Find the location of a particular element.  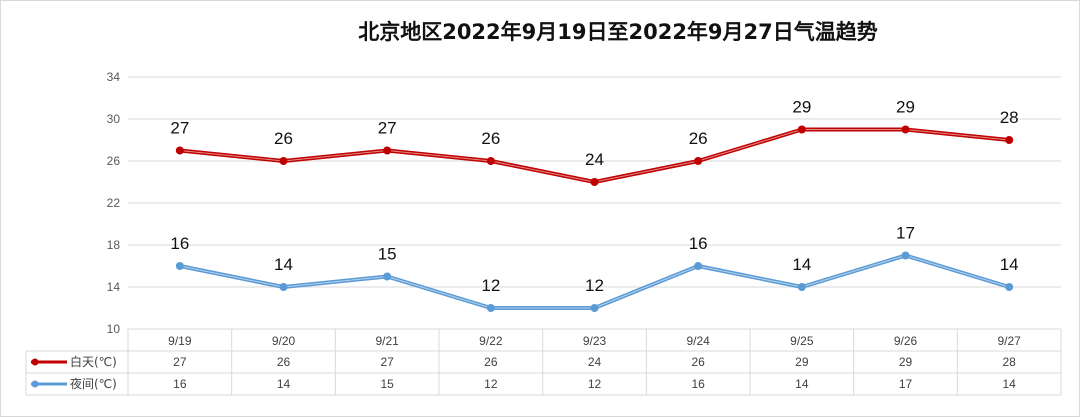

x-category-label: 9/27 is located at coordinates (1009, 341).